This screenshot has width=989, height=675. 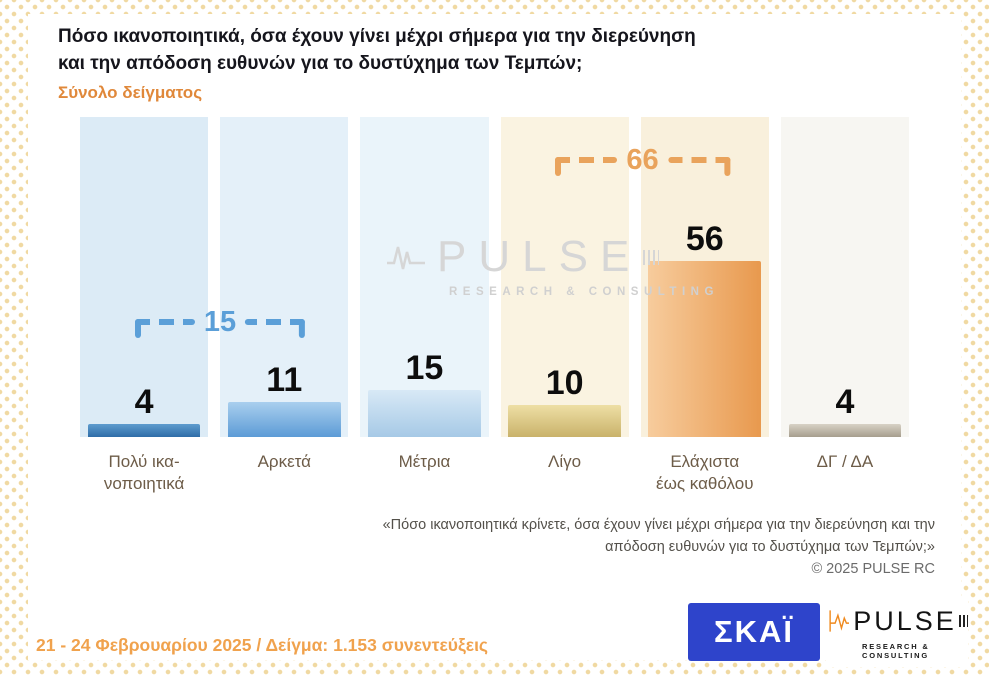 I want to click on copyright: © 2025 PULSE RC, so click(x=873, y=568).